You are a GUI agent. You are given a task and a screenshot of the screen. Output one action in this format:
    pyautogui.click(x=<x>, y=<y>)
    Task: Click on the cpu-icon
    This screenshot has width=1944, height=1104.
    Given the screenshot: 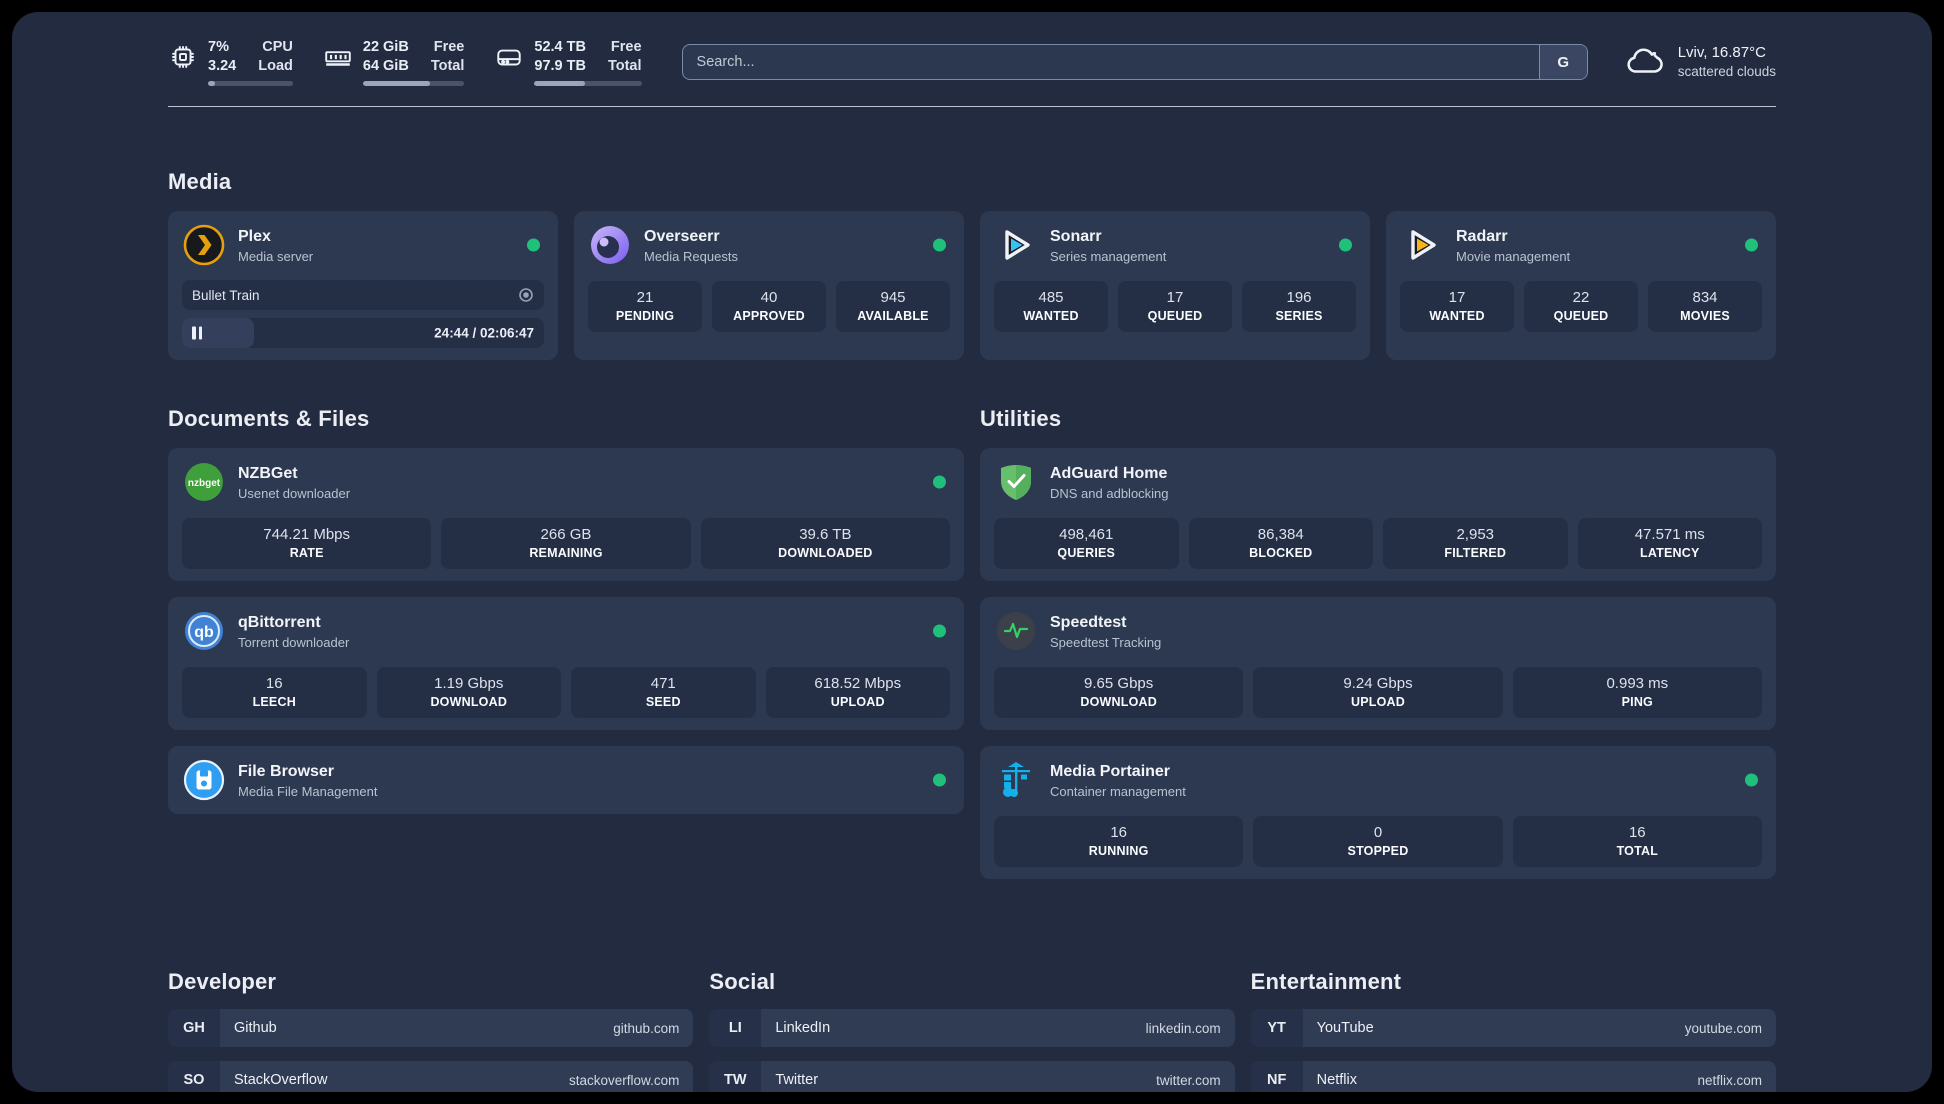 What is the action you would take?
    pyautogui.click(x=183, y=57)
    